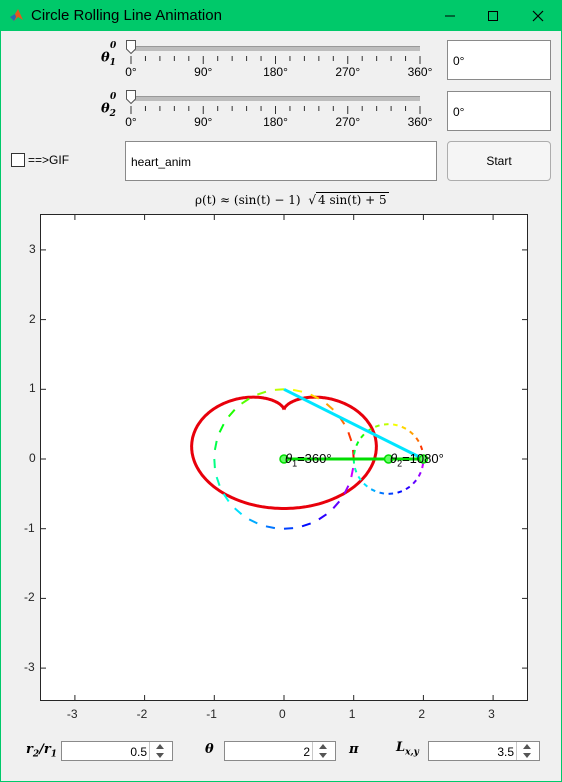 The width and height of the screenshot is (562, 782). I want to click on minimize-button, so click(449, 15).